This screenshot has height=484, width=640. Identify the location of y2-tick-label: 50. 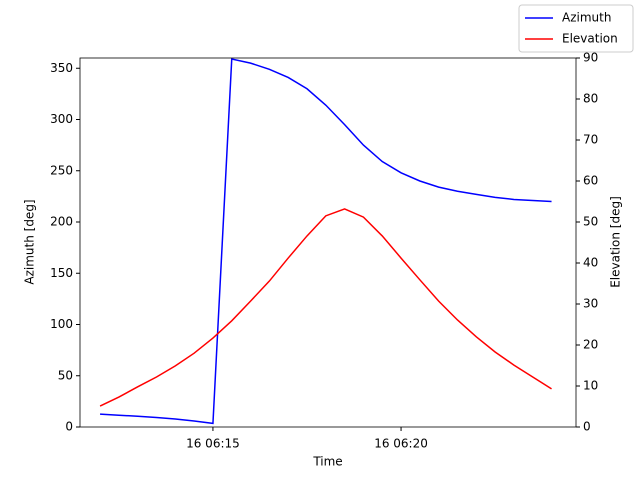
(590, 222).